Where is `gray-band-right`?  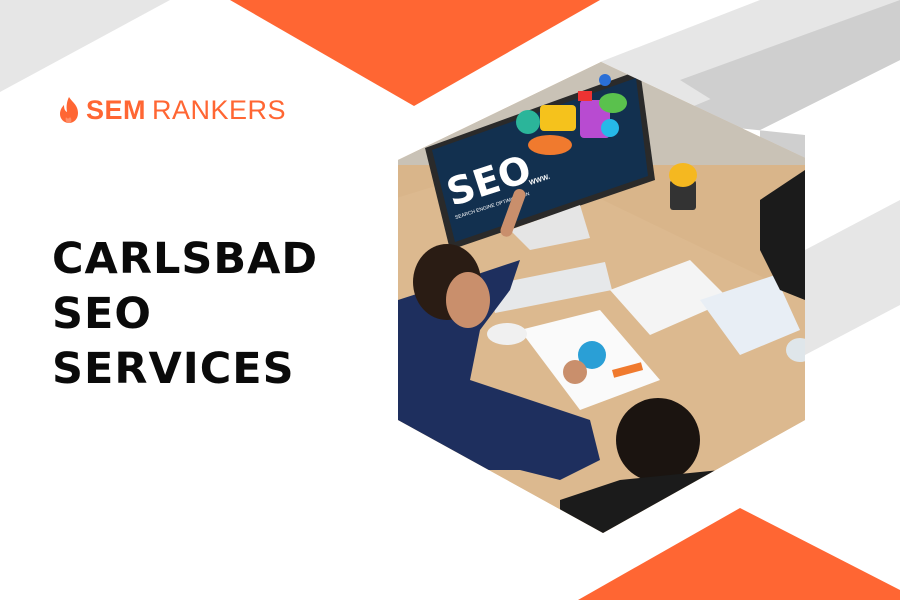 gray-band-right is located at coordinates (852, 277).